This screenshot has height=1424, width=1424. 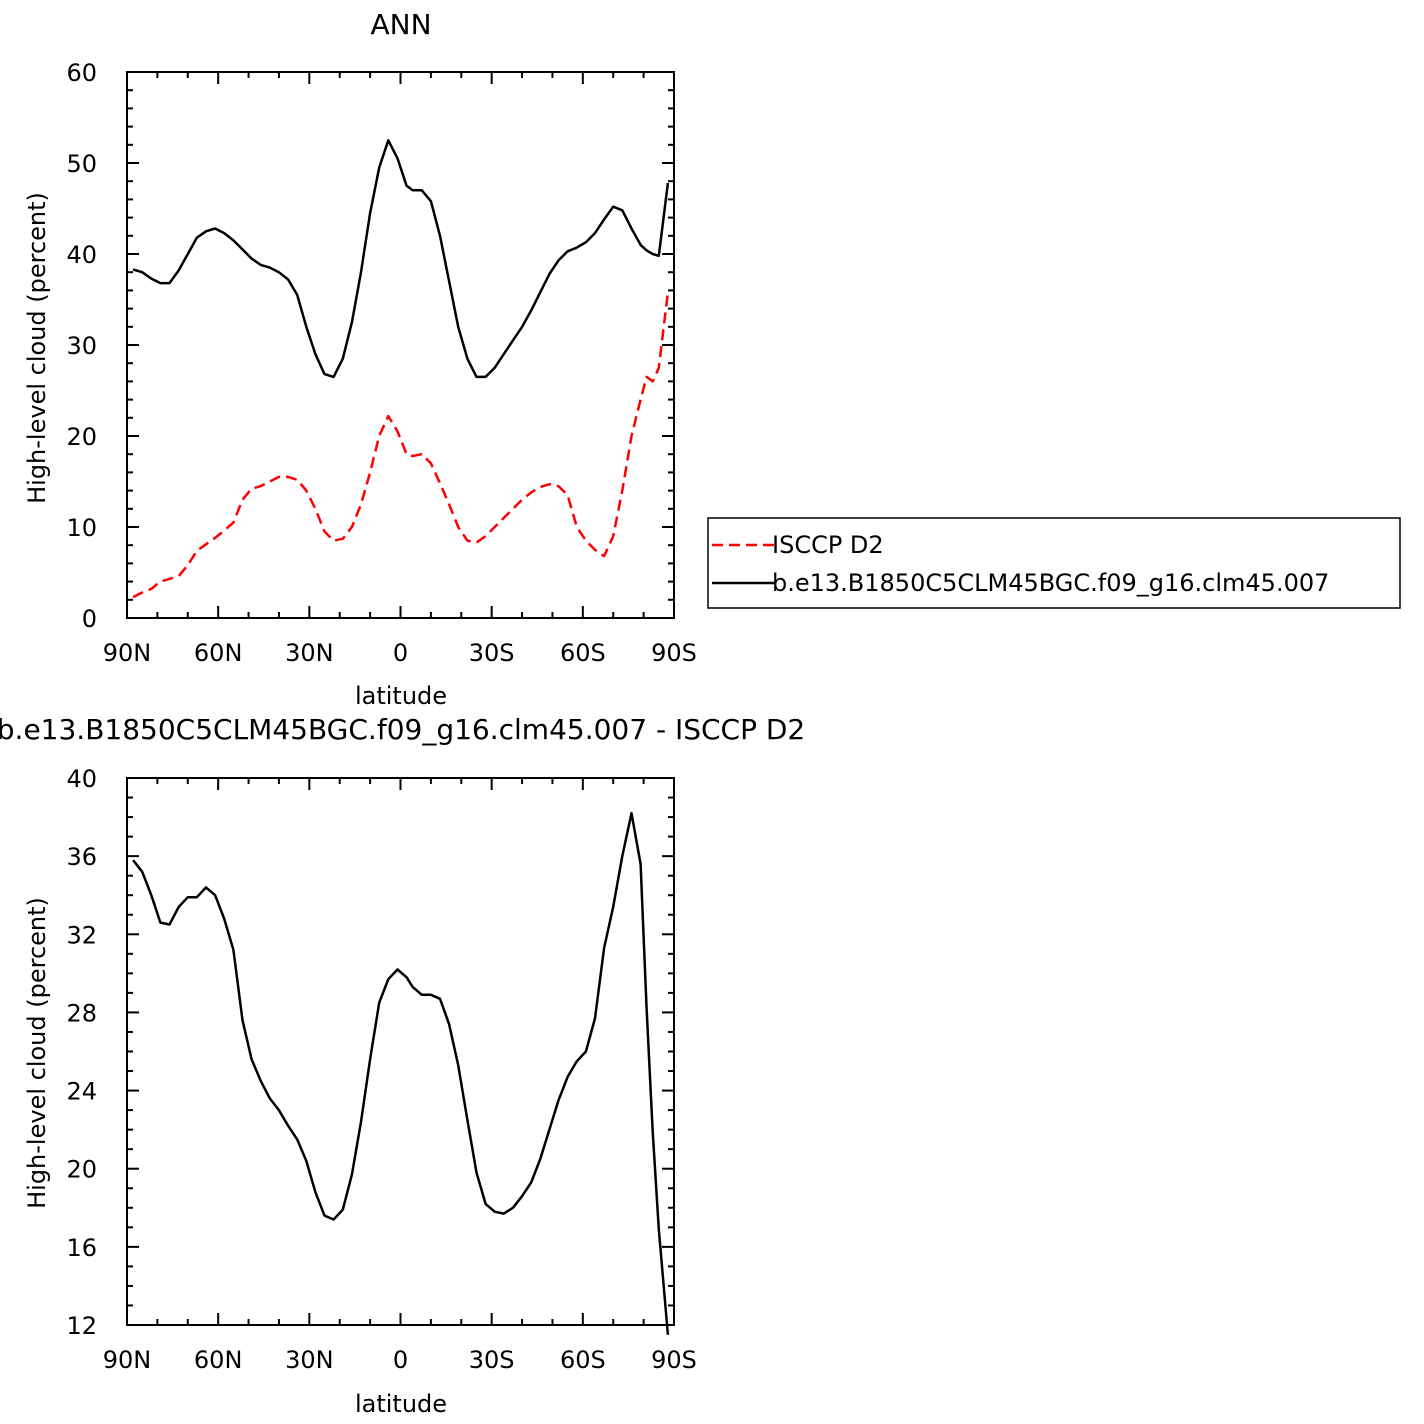 What do you see at coordinates (81, 437) in the screenshot?
I see `top-y-tick-label: 20` at bounding box center [81, 437].